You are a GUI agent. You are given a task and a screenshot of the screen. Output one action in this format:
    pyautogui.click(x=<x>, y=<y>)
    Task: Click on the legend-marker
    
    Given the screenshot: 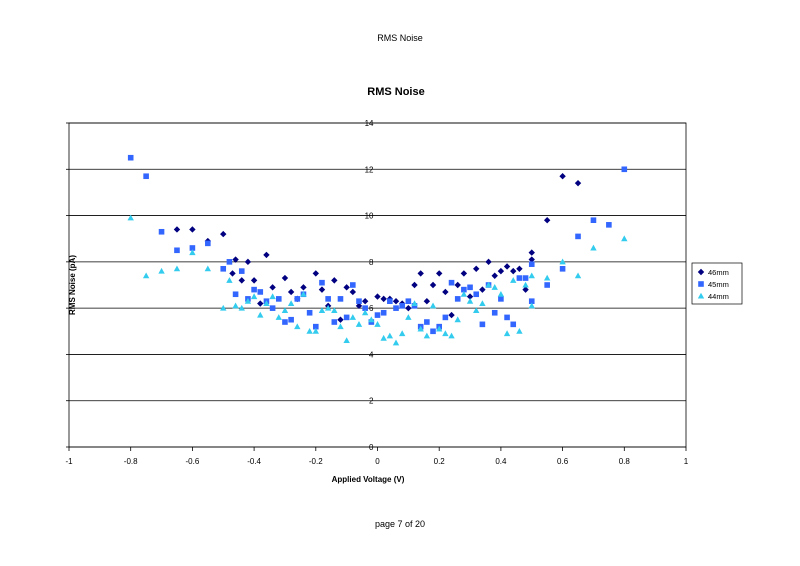 What is the action you would take?
    pyautogui.click(x=701, y=272)
    